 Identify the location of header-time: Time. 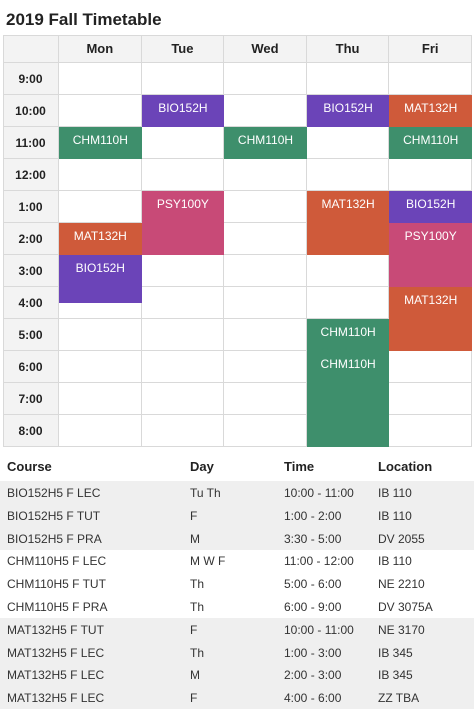
(299, 466).